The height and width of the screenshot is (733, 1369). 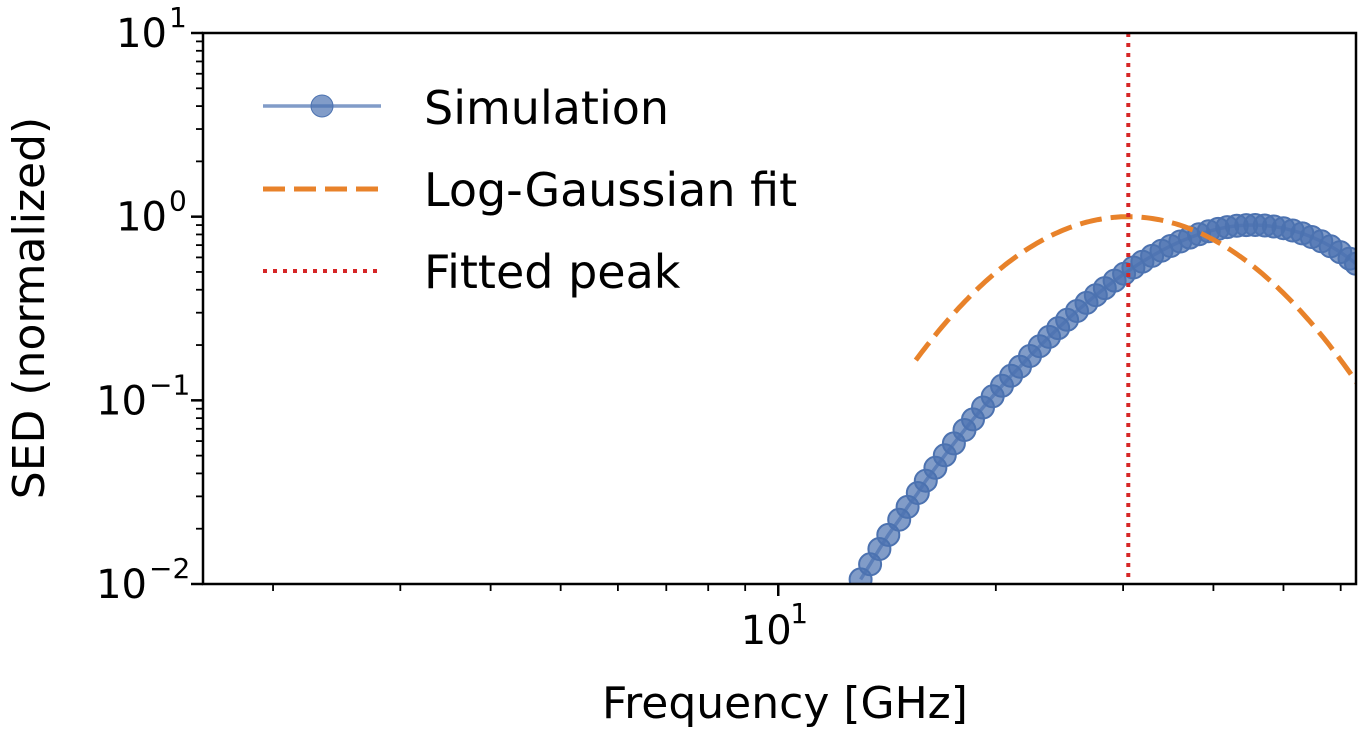 What do you see at coordinates (799, 613) in the screenshot?
I see `x-tick-label-exponent: 1` at bounding box center [799, 613].